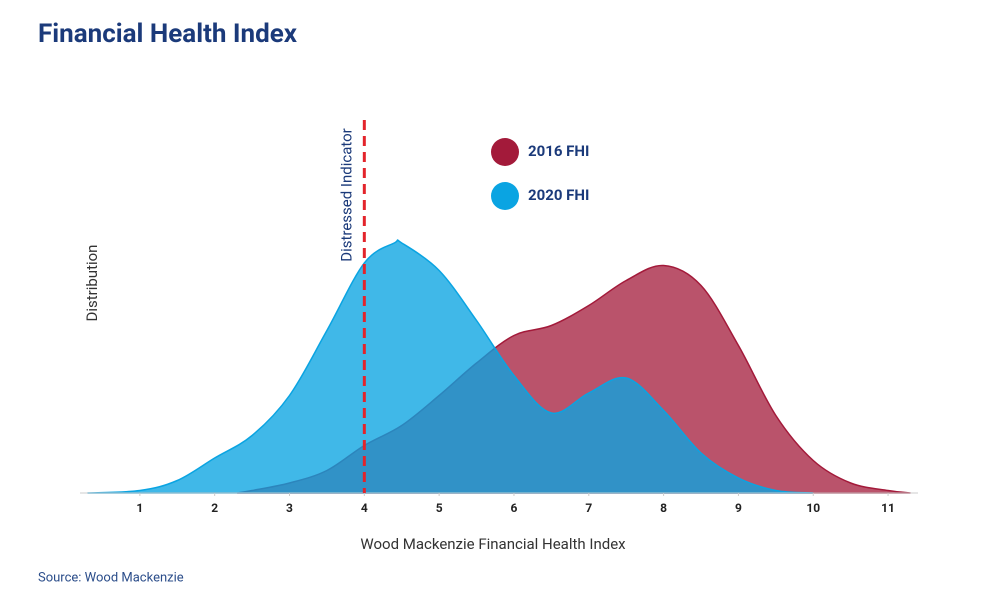 Image resolution: width=1000 pixels, height=604 pixels. Describe the element at coordinates (111, 577) in the screenshot. I see `source: Source: Wood Mackenzie` at that location.